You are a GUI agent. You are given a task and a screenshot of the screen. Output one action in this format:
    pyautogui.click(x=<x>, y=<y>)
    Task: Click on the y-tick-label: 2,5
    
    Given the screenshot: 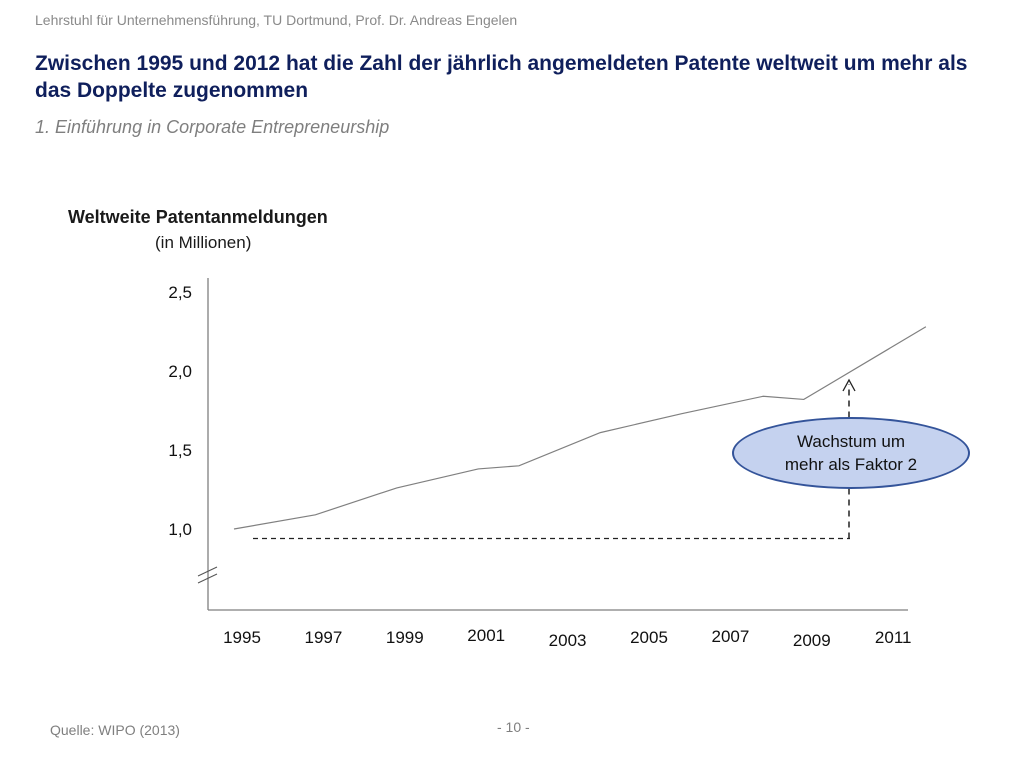 What is the action you would take?
    pyautogui.click(x=180, y=292)
    